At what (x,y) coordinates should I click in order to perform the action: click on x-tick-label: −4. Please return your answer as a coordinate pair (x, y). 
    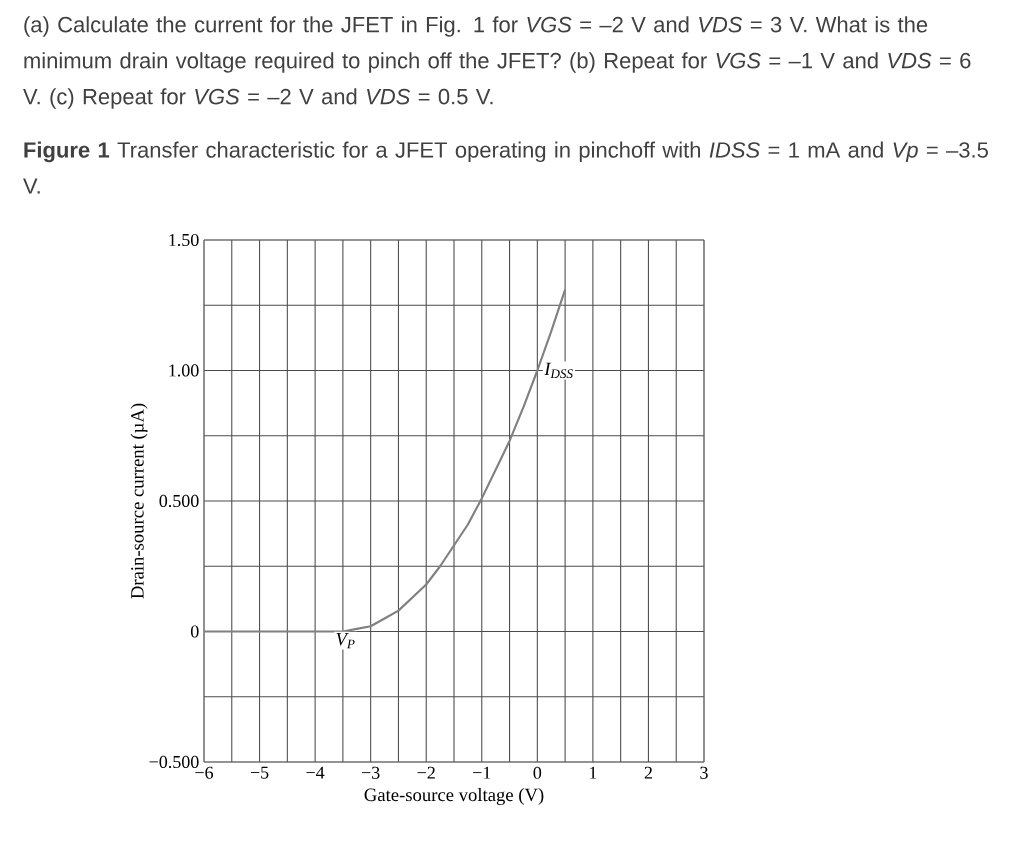
    Looking at the image, I should click on (315, 772).